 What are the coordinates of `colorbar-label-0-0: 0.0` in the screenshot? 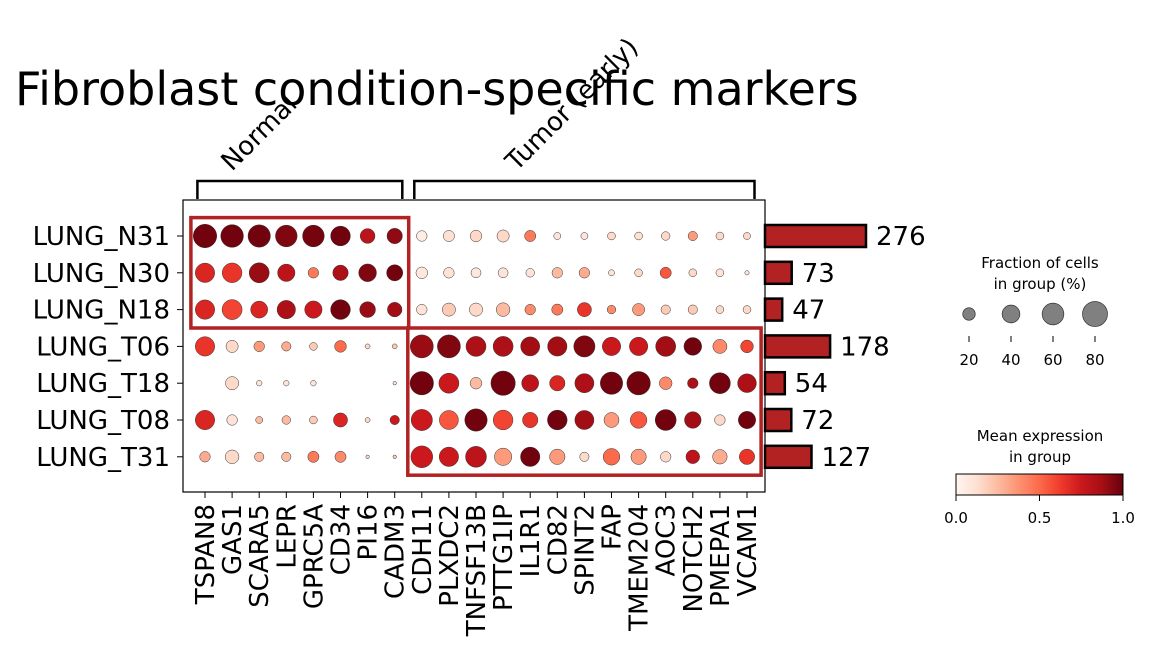 It's located at (956, 518).